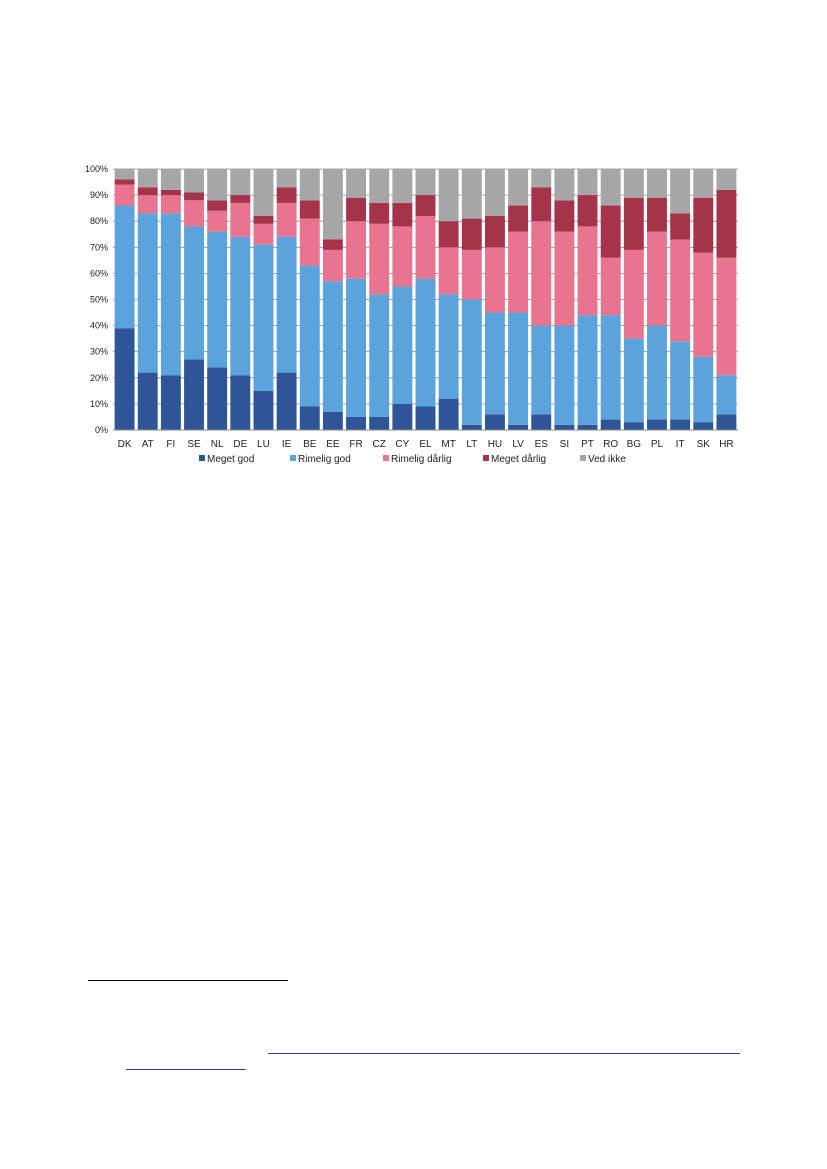  What do you see at coordinates (610, 444) in the screenshot?
I see `x-tick-label: RO` at bounding box center [610, 444].